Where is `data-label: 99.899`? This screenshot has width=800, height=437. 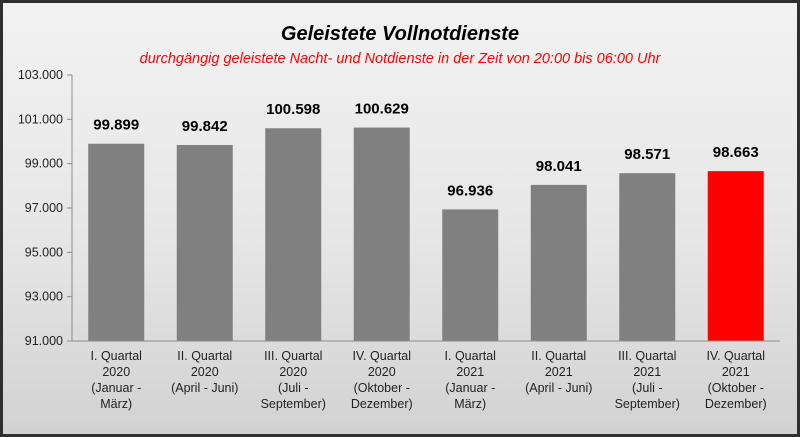 data-label: 99.899 is located at coordinates (116, 125).